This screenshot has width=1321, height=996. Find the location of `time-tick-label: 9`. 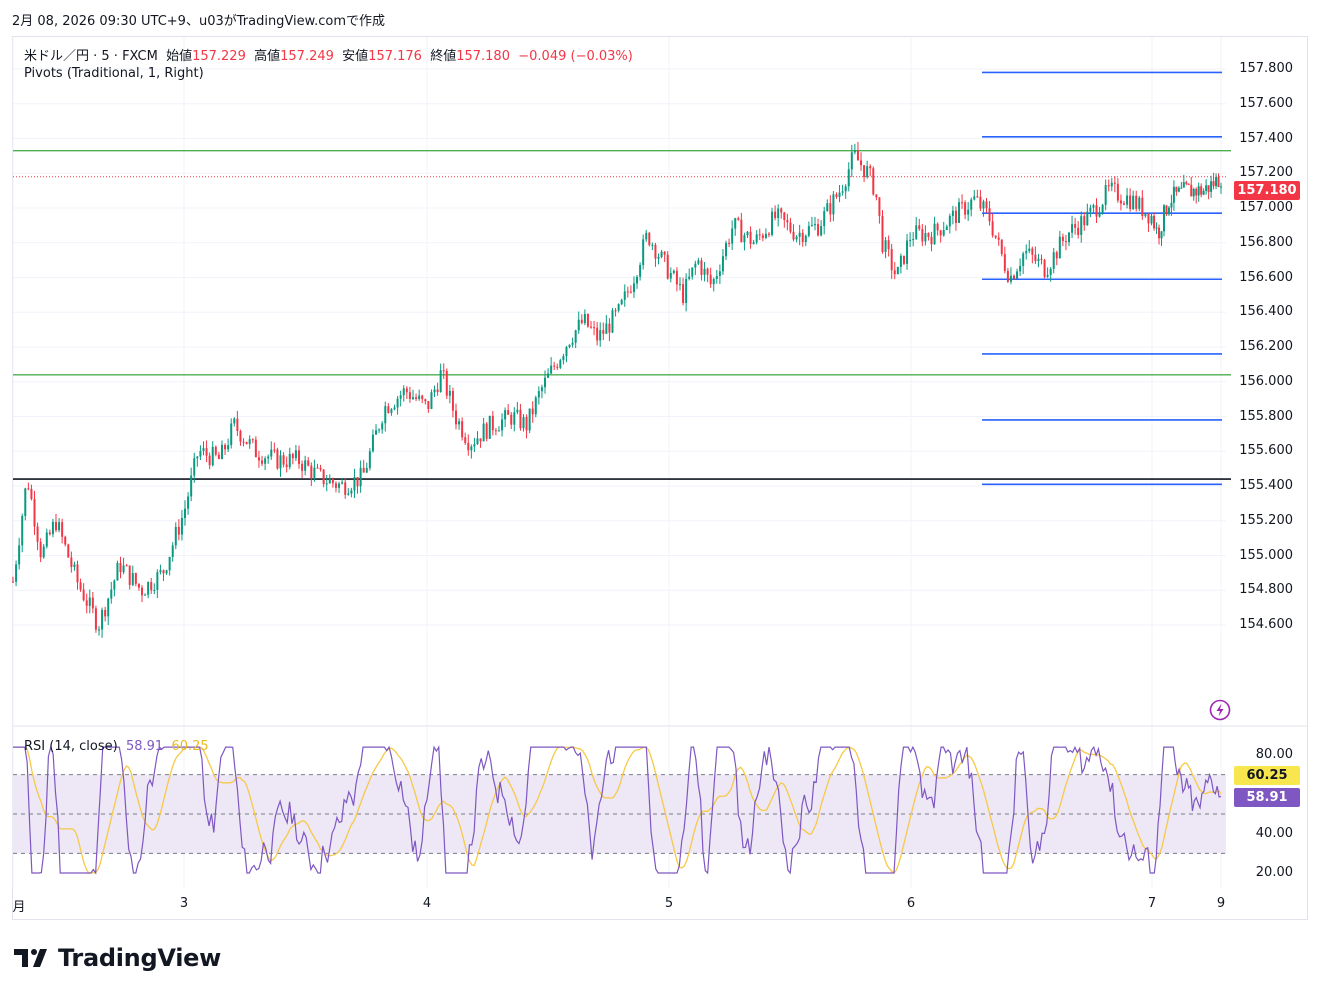

time-tick-label: 9 is located at coordinates (1221, 903).